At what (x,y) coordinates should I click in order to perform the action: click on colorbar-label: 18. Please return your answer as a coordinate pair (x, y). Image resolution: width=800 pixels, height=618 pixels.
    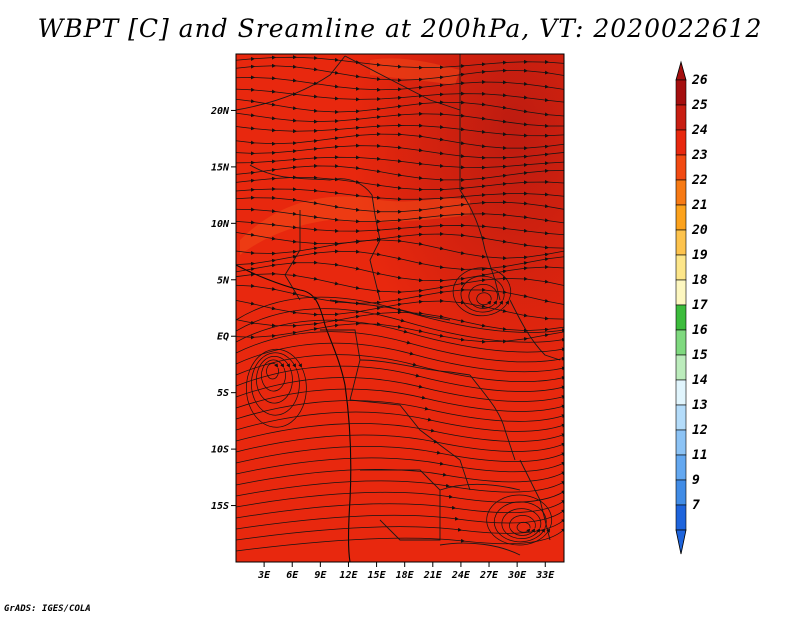
    Looking at the image, I should click on (700, 280).